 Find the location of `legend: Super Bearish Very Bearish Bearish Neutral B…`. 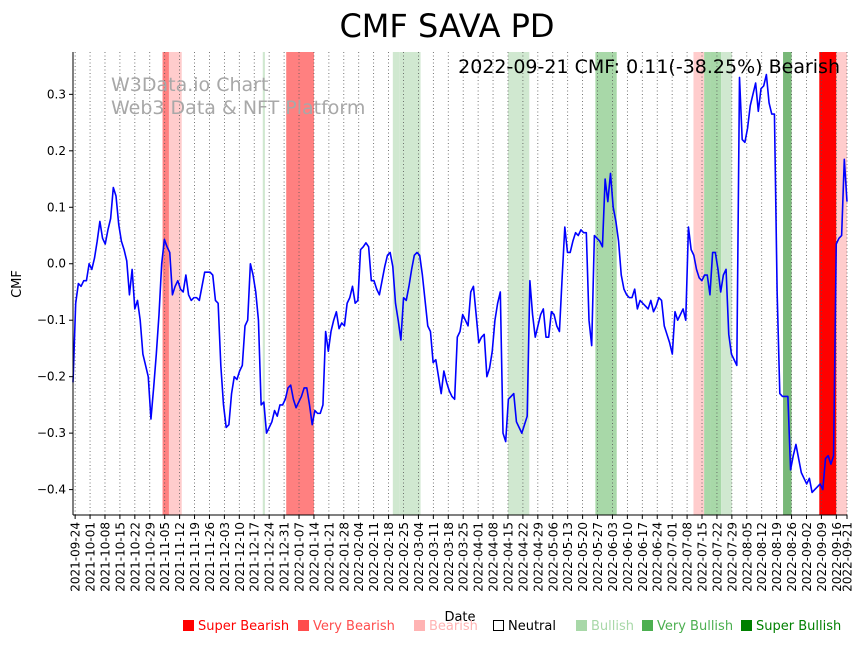

legend: Super Bearish Very Bearish Bearish Neutral B… is located at coordinates (433, 629).